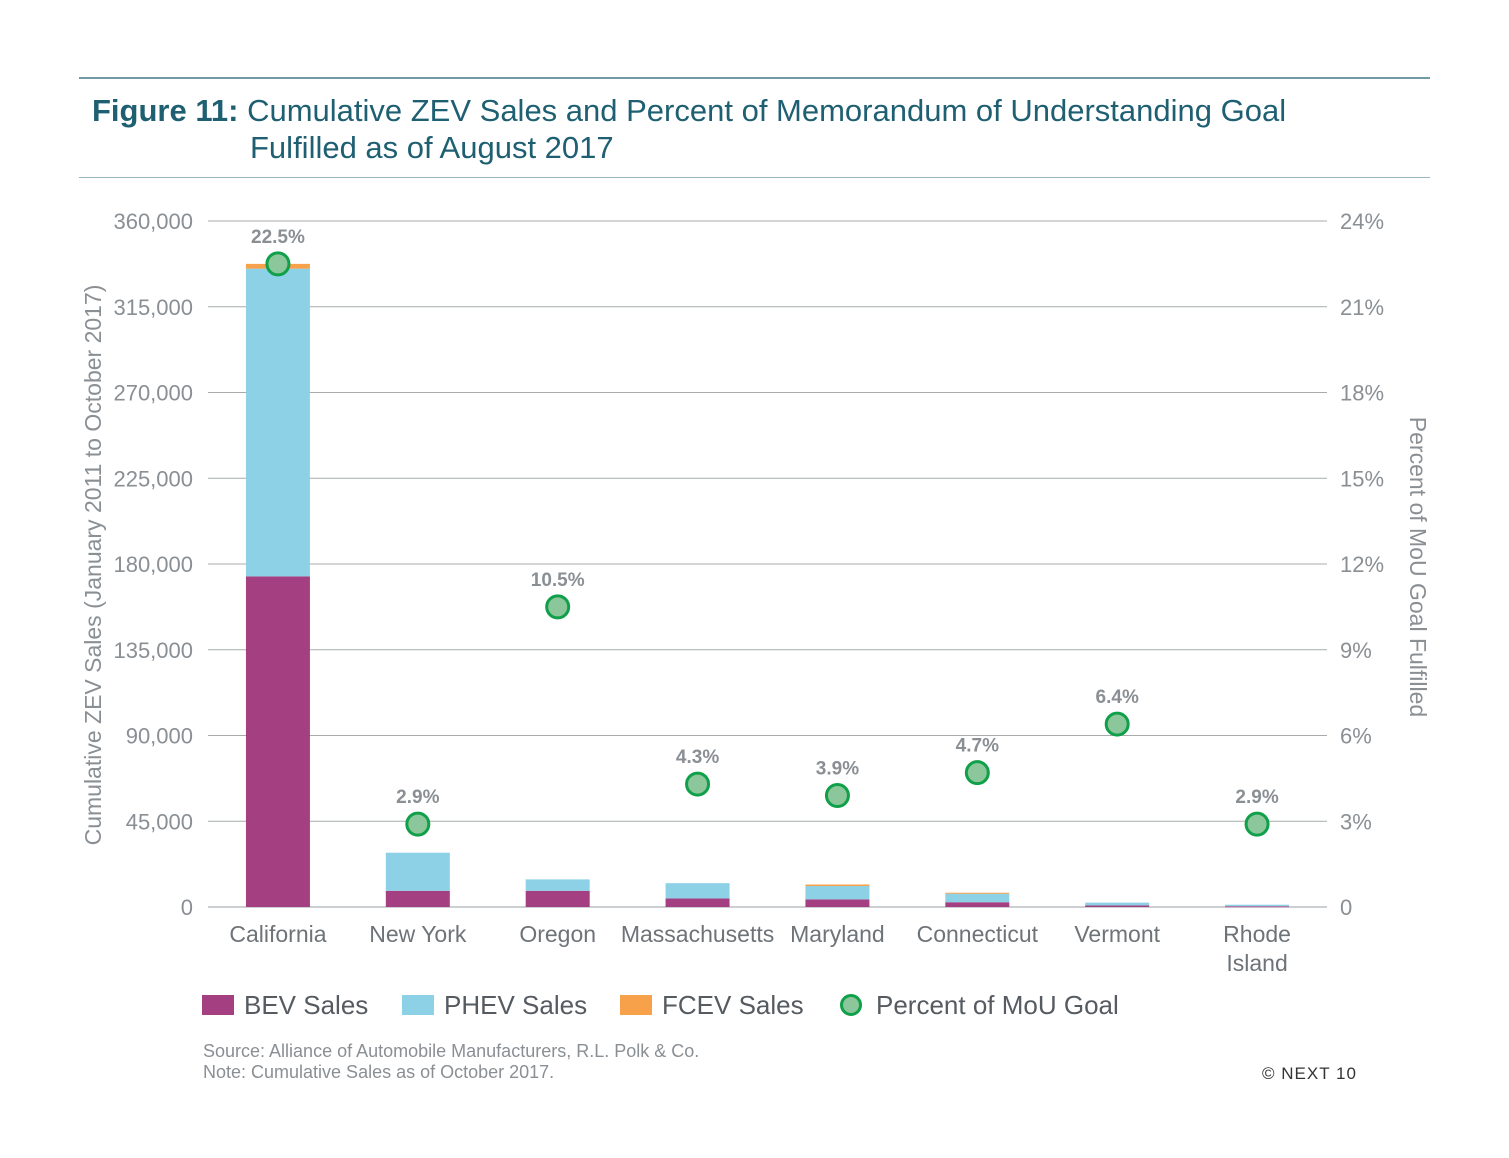 The height and width of the screenshot is (1158, 1509). Describe the element at coordinates (1309, 1073) in the screenshot. I see `copyright: © NEXT 10` at that location.